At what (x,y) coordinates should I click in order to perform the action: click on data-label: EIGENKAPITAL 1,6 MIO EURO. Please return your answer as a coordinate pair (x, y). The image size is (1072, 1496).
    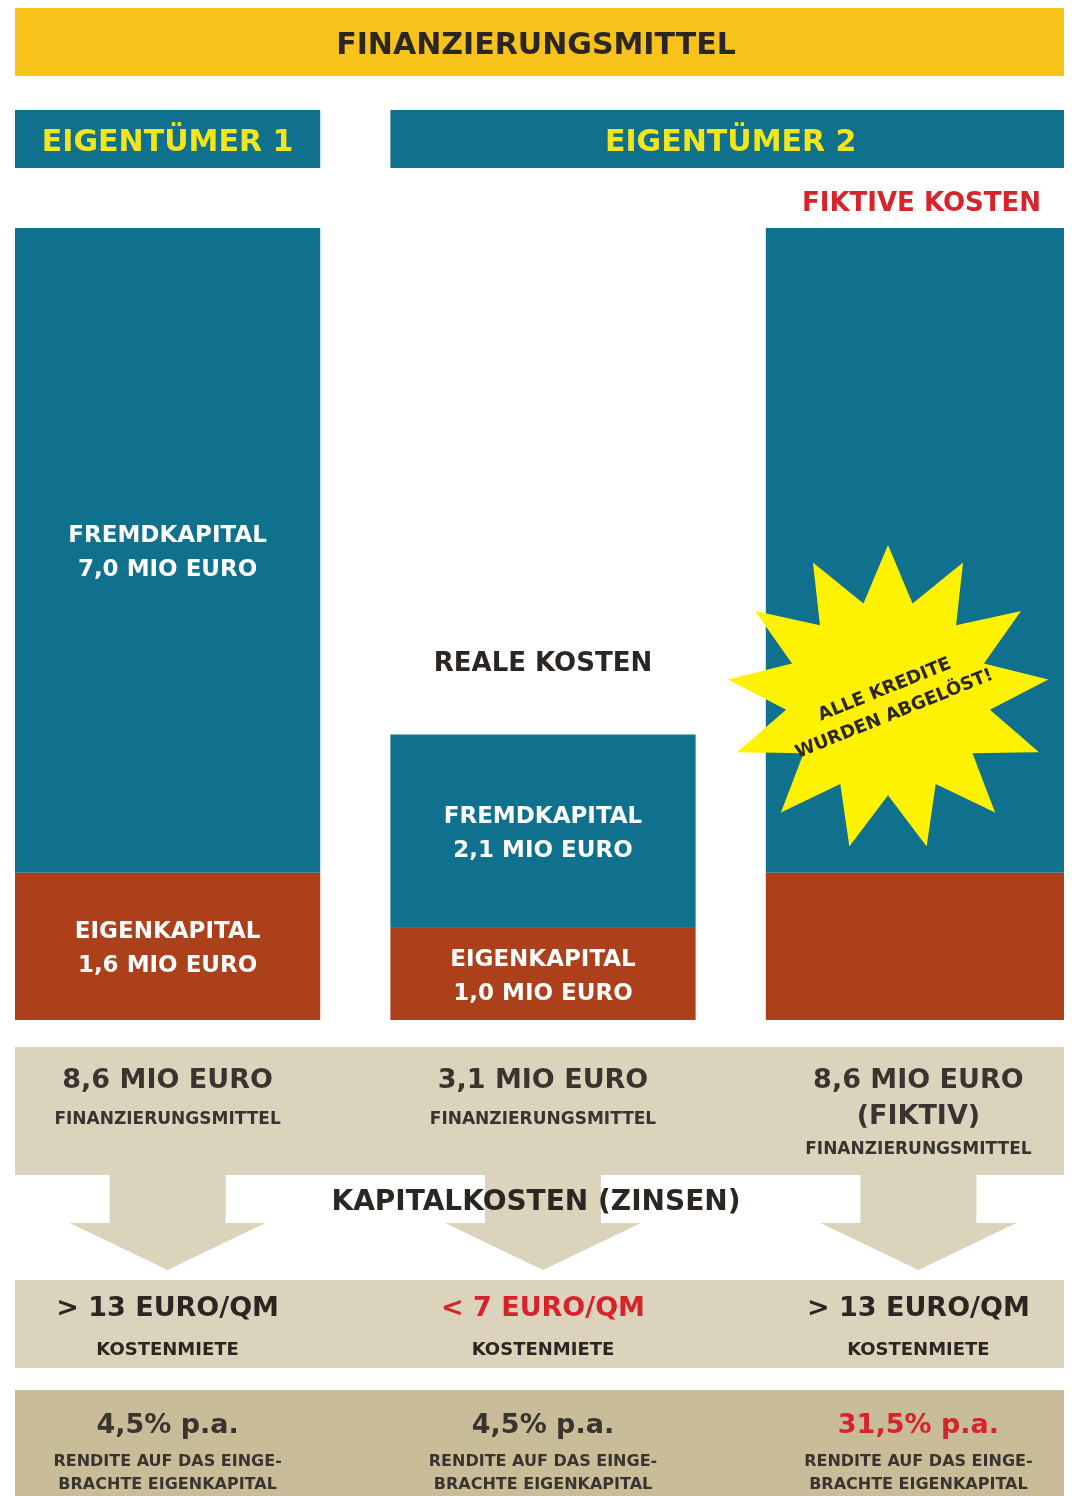
    Looking at the image, I should click on (167, 947).